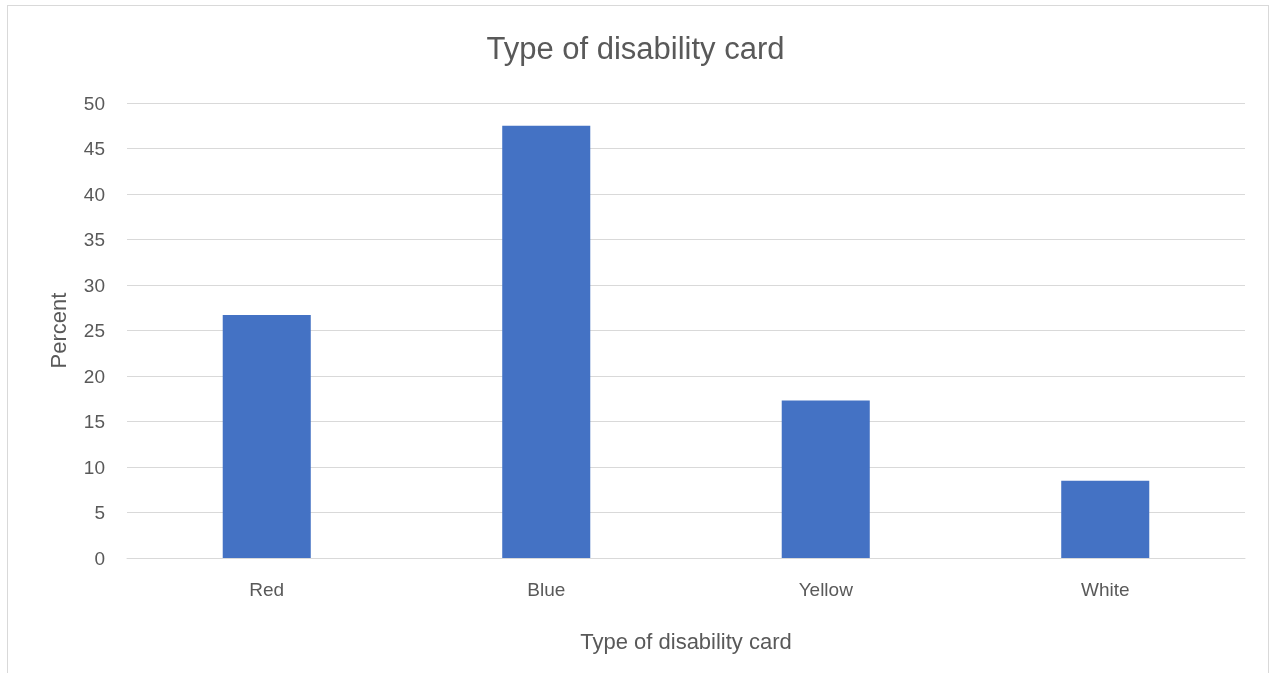 The height and width of the screenshot is (673, 1271). What do you see at coordinates (94, 376) in the screenshot?
I see `y-tick-label: 20` at bounding box center [94, 376].